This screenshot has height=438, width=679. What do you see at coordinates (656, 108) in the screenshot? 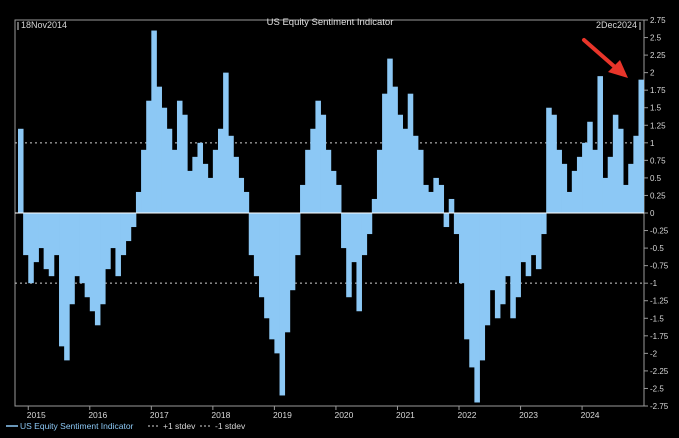
I see `y-tick-label: 1.5` at bounding box center [656, 108].